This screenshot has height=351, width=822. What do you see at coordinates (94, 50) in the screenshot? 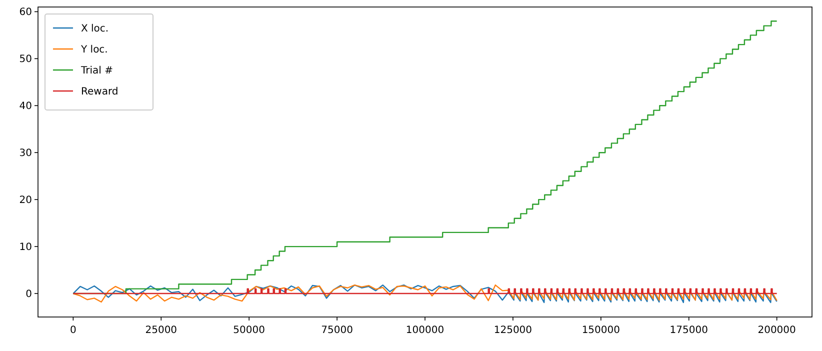
I see `legend-label: Y loc.` at bounding box center [94, 50].